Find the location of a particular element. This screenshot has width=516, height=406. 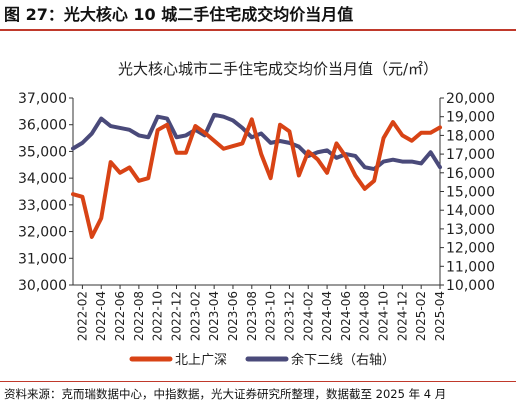

legend-label-series-1: 北上广深 is located at coordinates (201, 360).